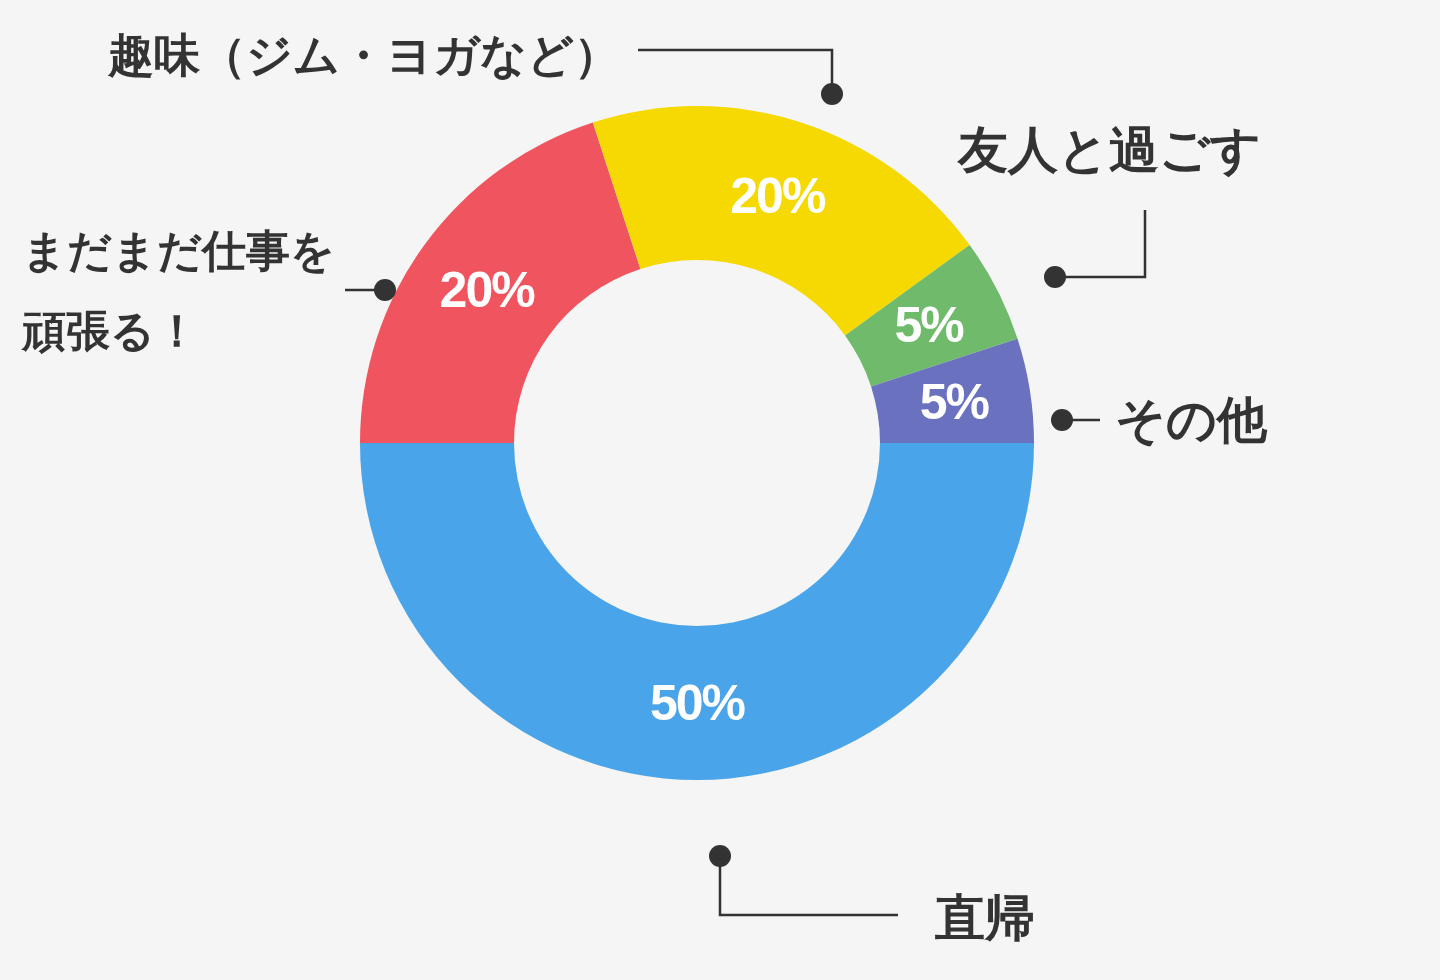 The image size is (1440, 980). What do you see at coordinates (1191, 420) in the screenshot?
I see `slice-label: その他` at bounding box center [1191, 420].